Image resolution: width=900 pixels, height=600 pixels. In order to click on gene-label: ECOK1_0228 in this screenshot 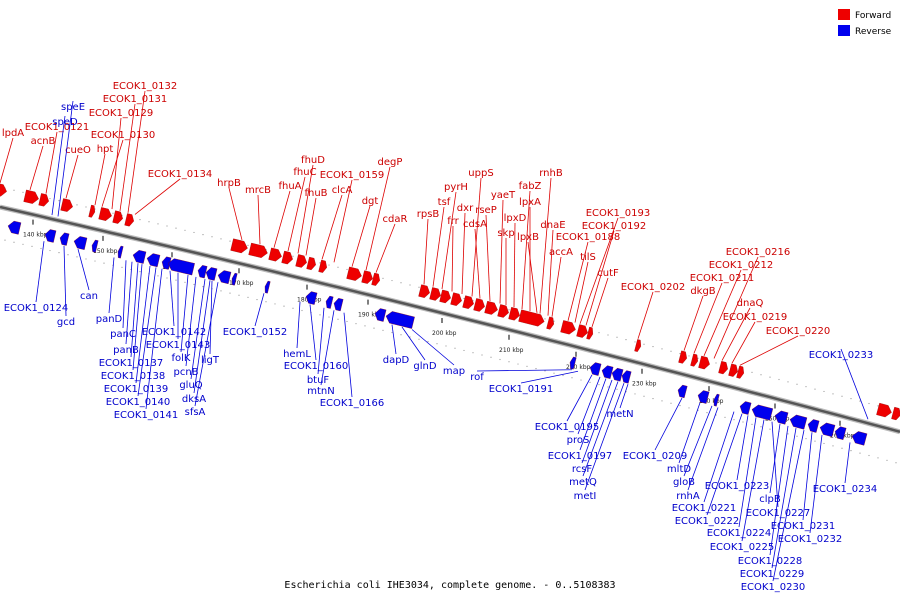, I will do `click(770, 496)`.